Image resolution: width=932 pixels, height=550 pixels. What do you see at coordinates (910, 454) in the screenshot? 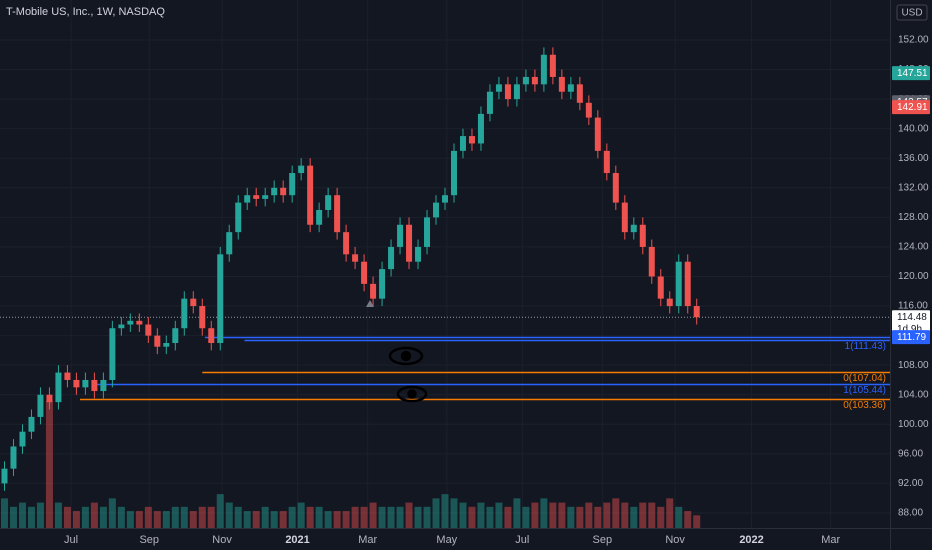
I see `y-tick-label: 96.00` at bounding box center [910, 454].